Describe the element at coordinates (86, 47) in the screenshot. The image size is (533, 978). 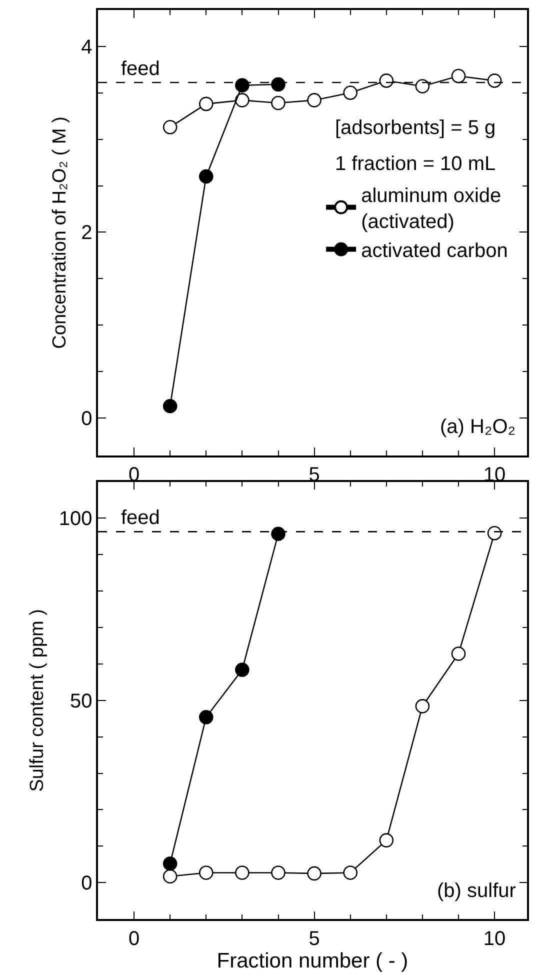
I see `y-tick-label: 4` at that location.